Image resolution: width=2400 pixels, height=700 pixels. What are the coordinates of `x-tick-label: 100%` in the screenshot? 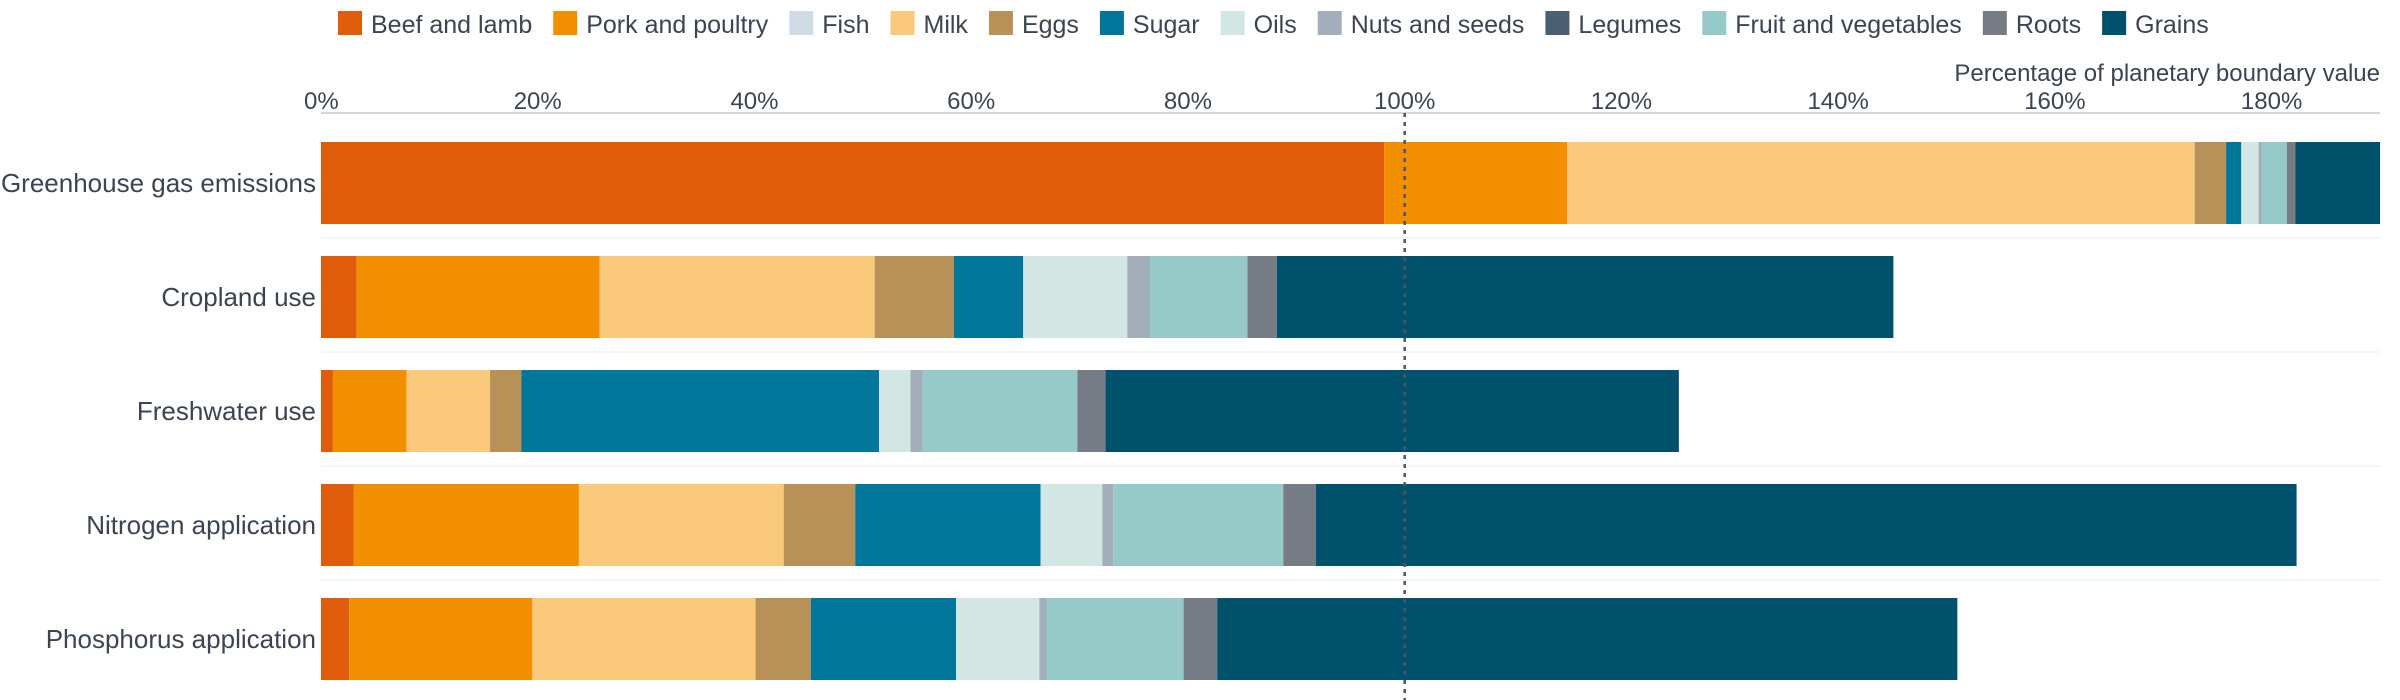 It's located at (1404, 101).